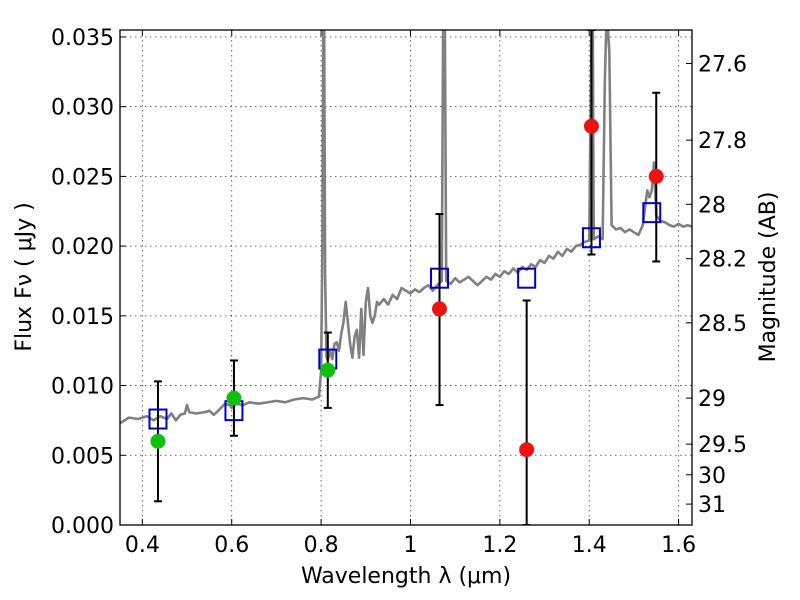 This screenshot has width=800, height=600. I want to click on right-tick-label: 30, so click(712, 476).